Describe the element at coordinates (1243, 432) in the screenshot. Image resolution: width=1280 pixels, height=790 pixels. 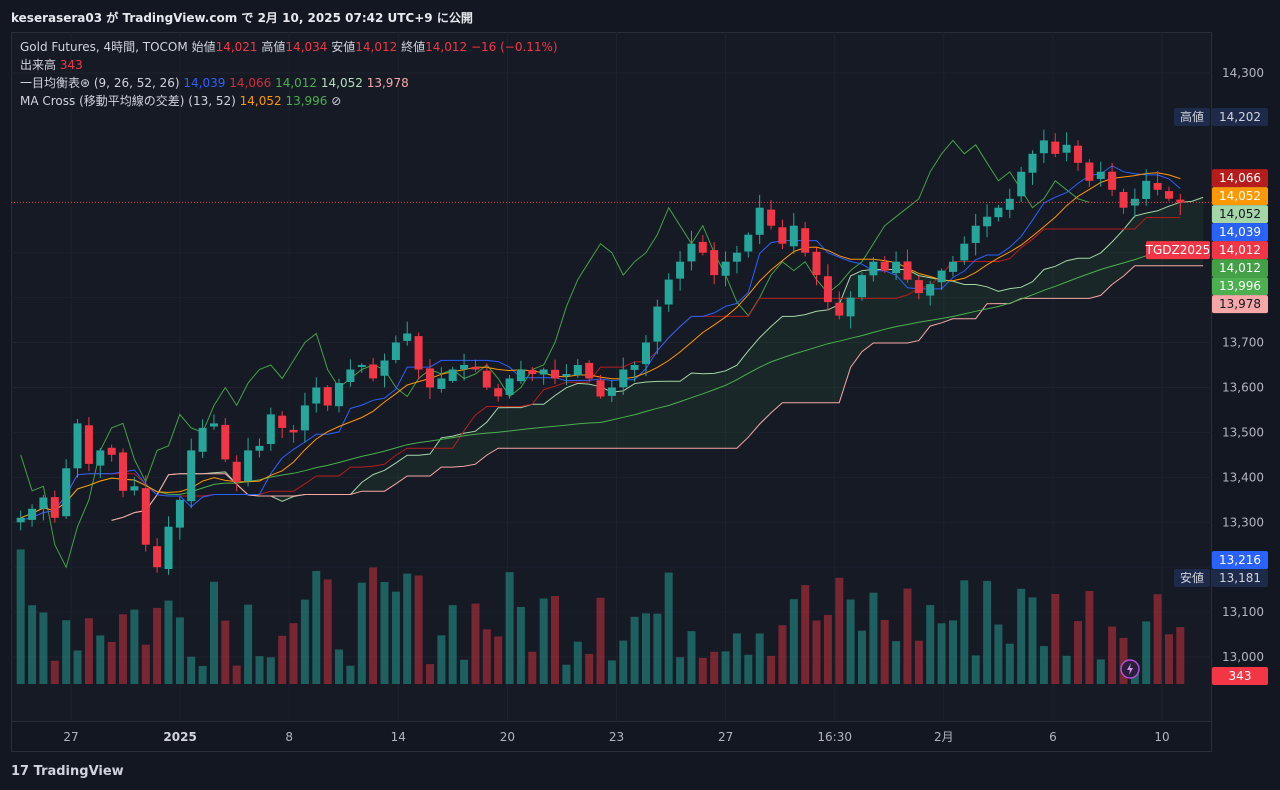
I see `price-tick: 13,500` at that location.